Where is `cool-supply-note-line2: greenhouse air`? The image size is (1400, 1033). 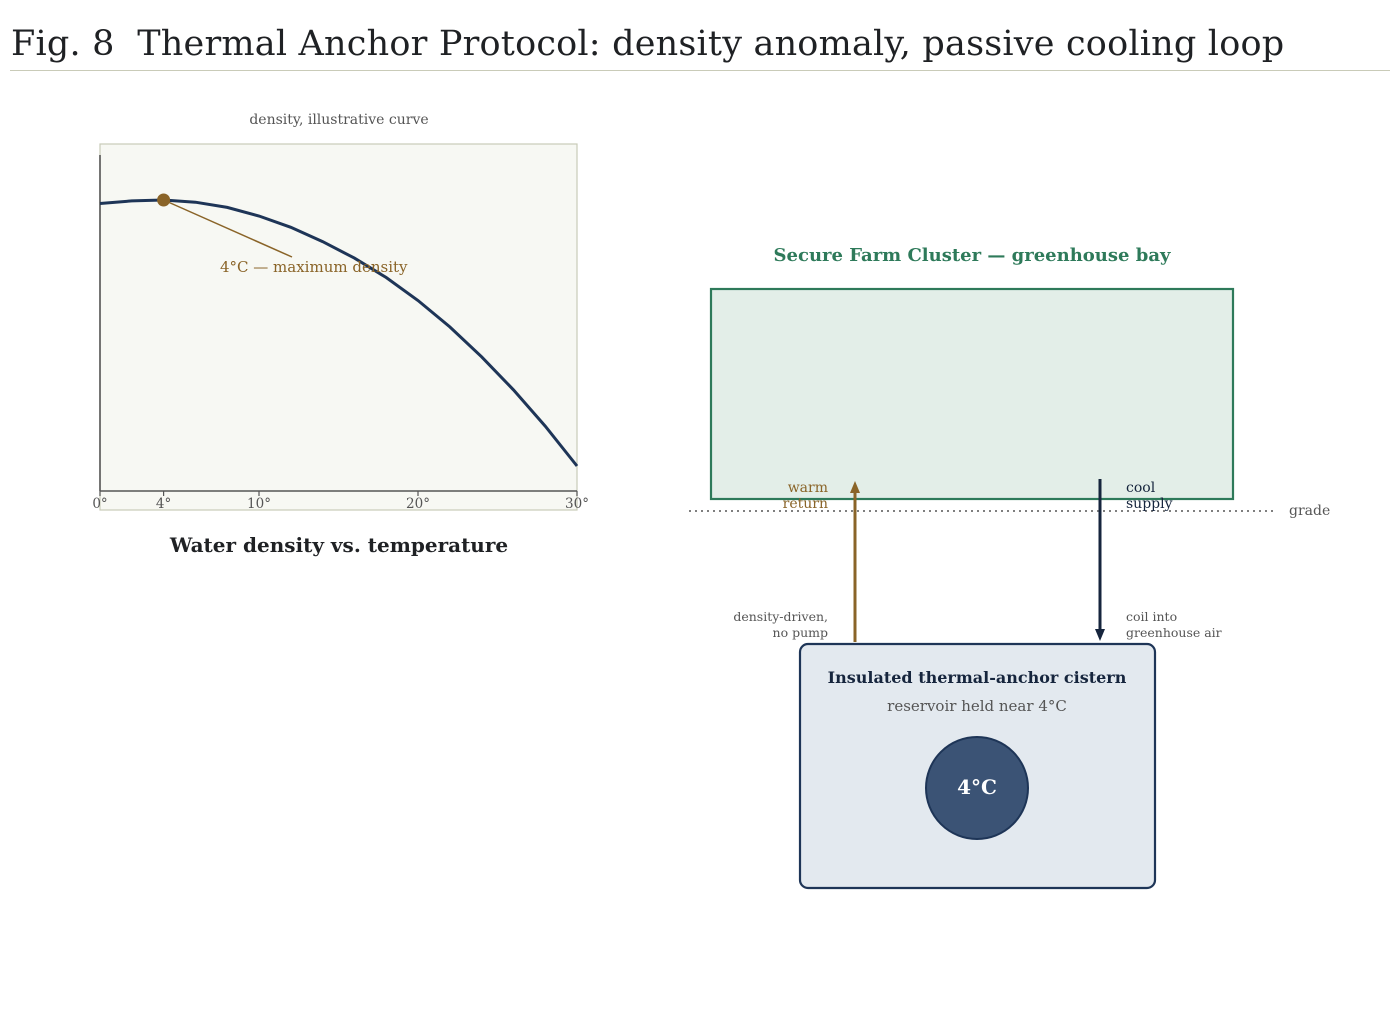
cool-supply-note-line2: greenhouse air is located at coordinates (1174, 632).